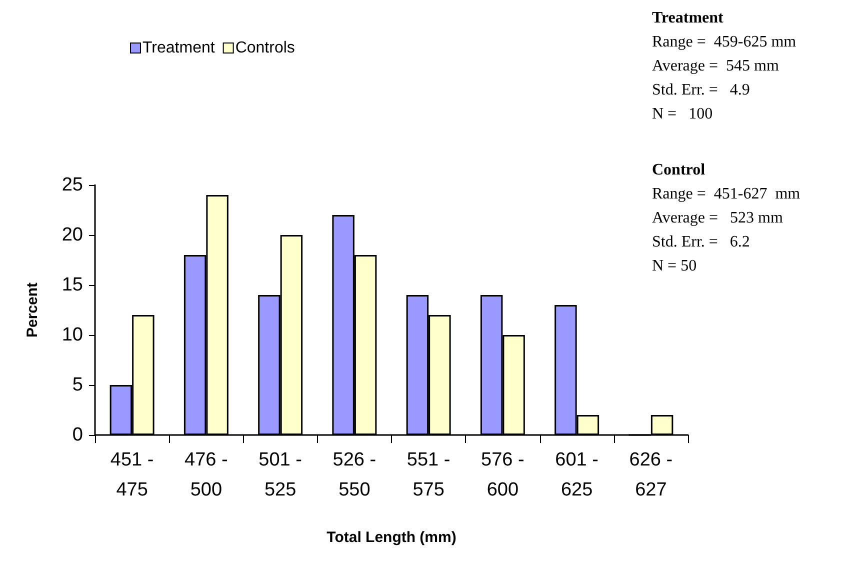 Image resolution: width=861 pixels, height=563 pixels. What do you see at coordinates (72, 335) in the screenshot?
I see `y-tick-label: 10` at bounding box center [72, 335].